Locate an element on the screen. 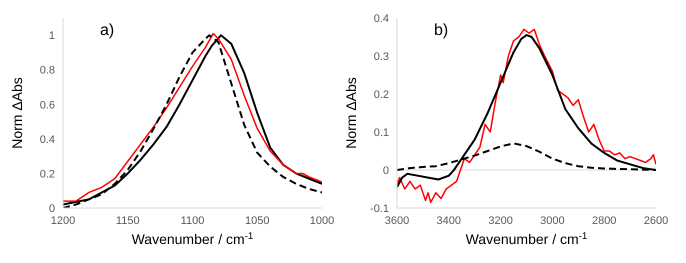 This screenshot has height=263, width=686. y-tick-label: -0.1 is located at coordinates (379, 208).